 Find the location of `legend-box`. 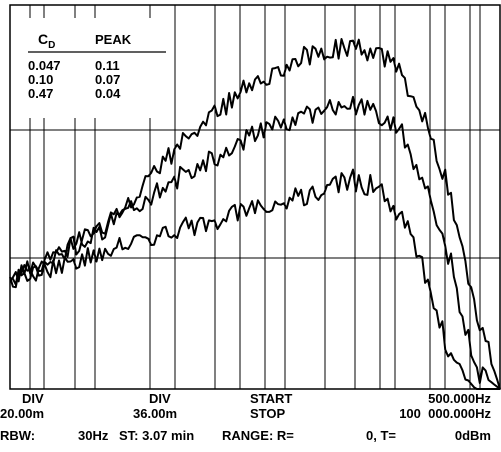

legend-box is located at coordinates (96, 68).